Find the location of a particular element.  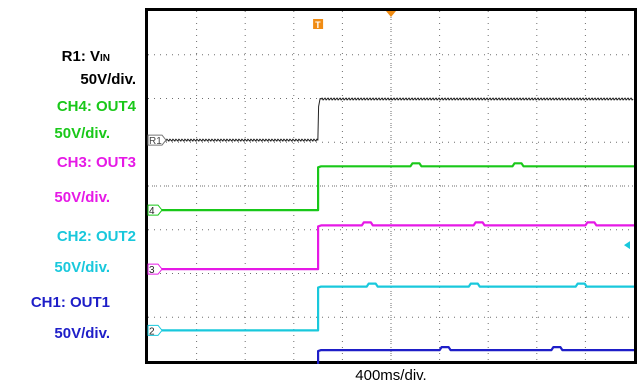

legend-ch3-scale: 50V/div. is located at coordinates (82, 197).